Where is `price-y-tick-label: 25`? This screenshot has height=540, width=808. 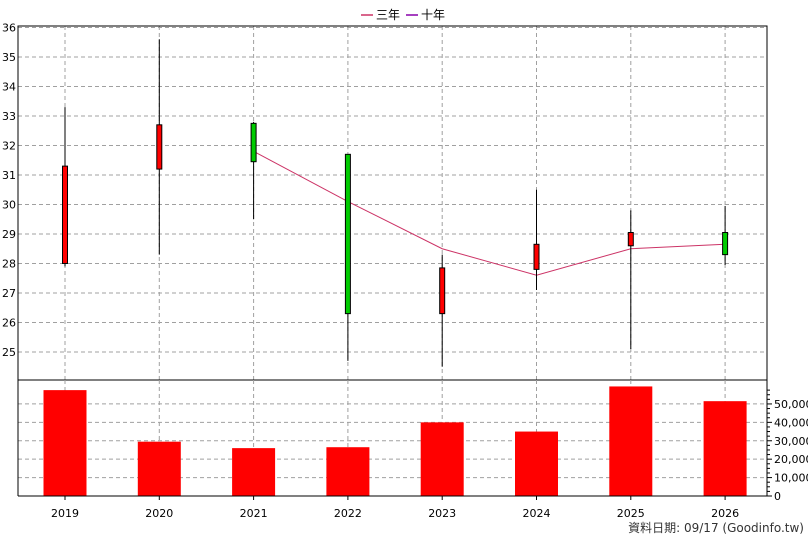 price-y-tick-label: 25 is located at coordinates (9, 352).